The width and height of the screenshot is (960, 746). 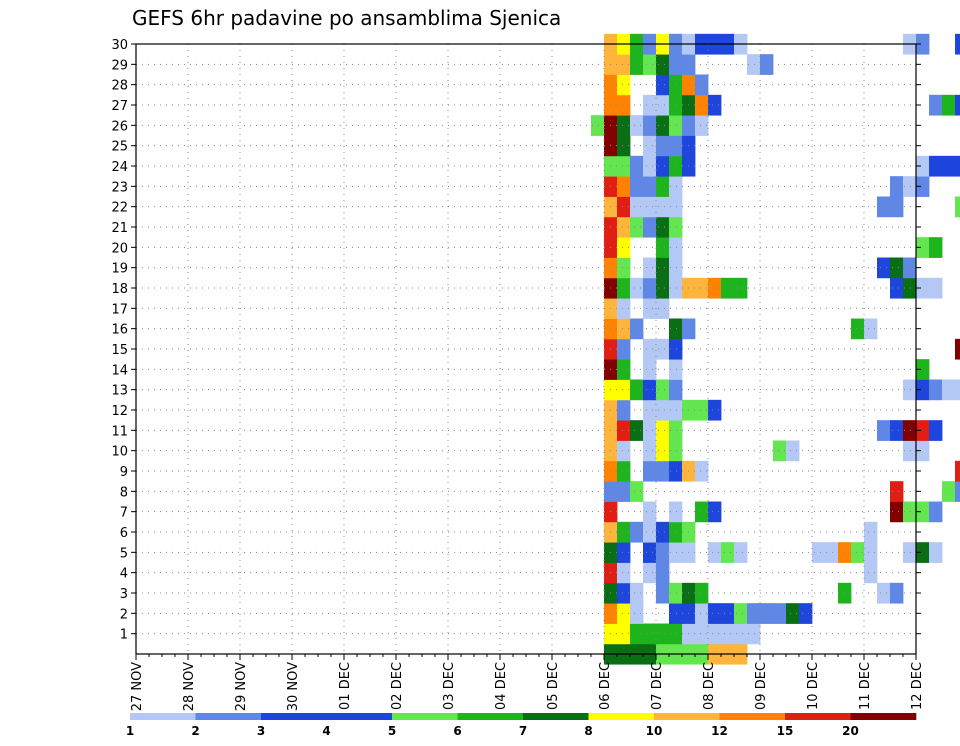 I want to click on x-tick-label: 07 DEC, so click(x=657, y=686).